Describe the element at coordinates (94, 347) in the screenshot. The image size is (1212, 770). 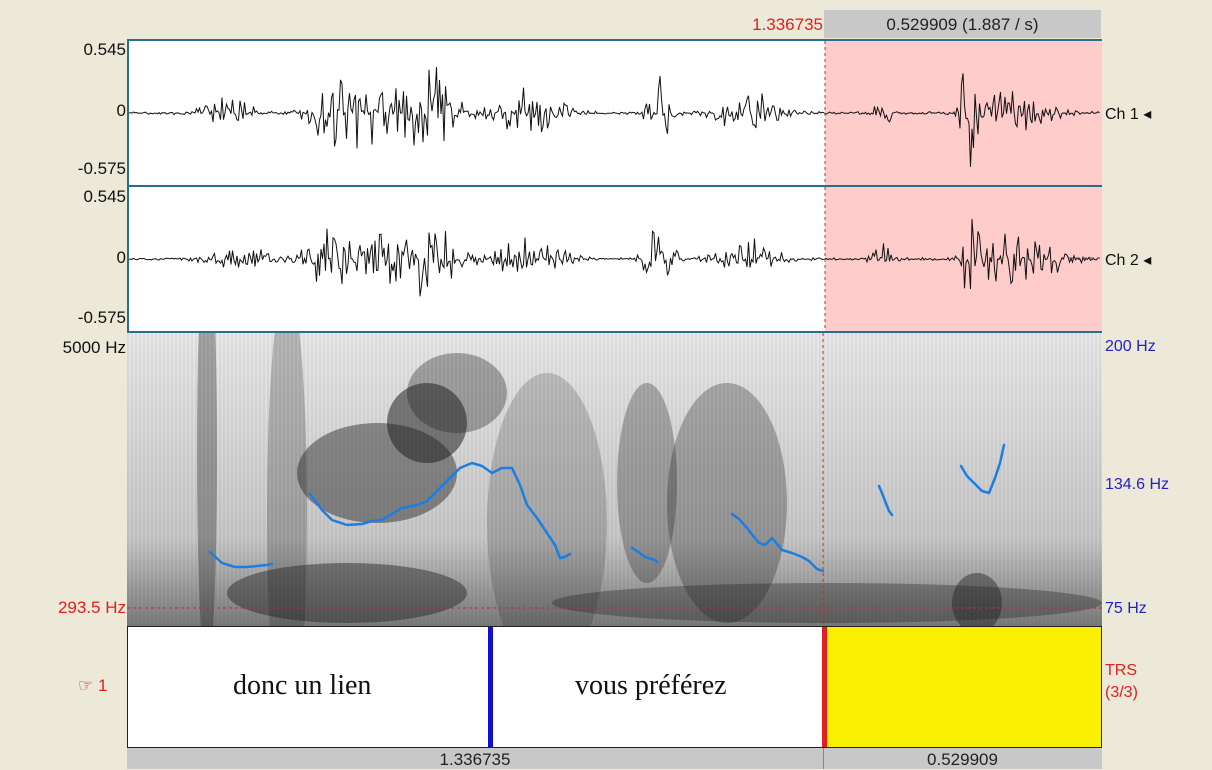
I see `spectrogram-max-freq: 5000 Hz` at that location.